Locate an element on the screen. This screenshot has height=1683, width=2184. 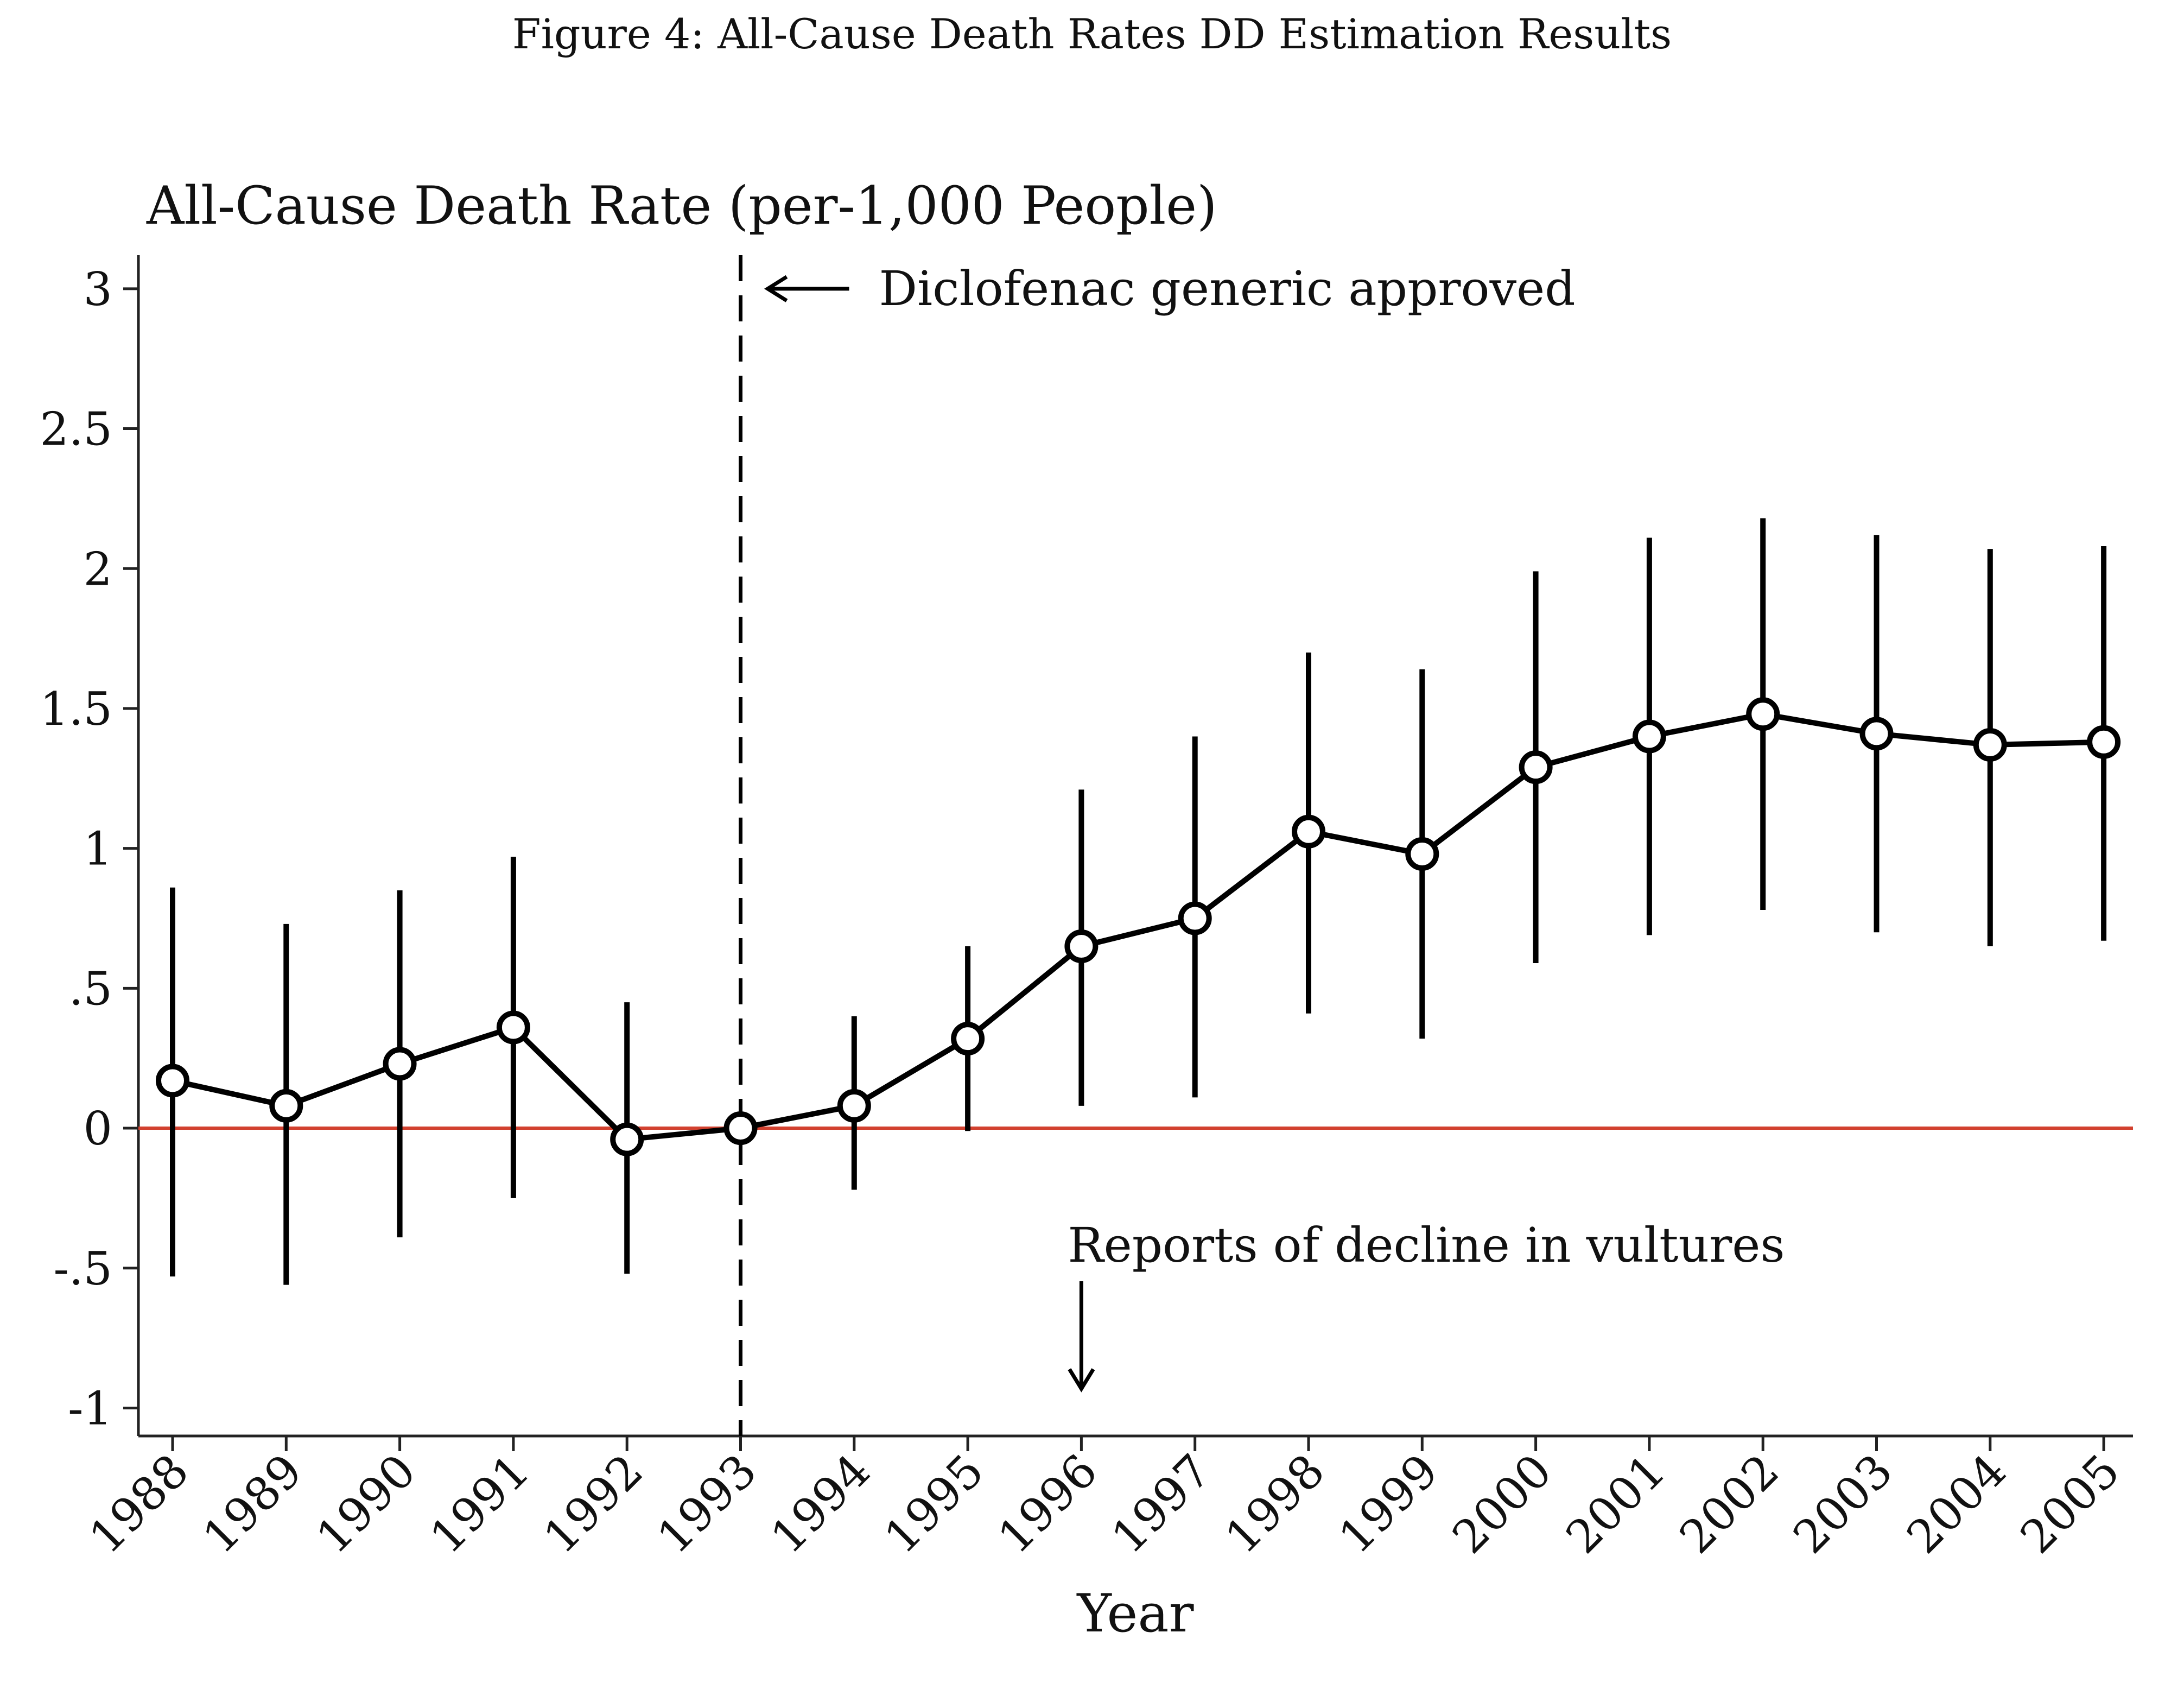
x-tick-label: 1994 is located at coordinates (820, 1504).